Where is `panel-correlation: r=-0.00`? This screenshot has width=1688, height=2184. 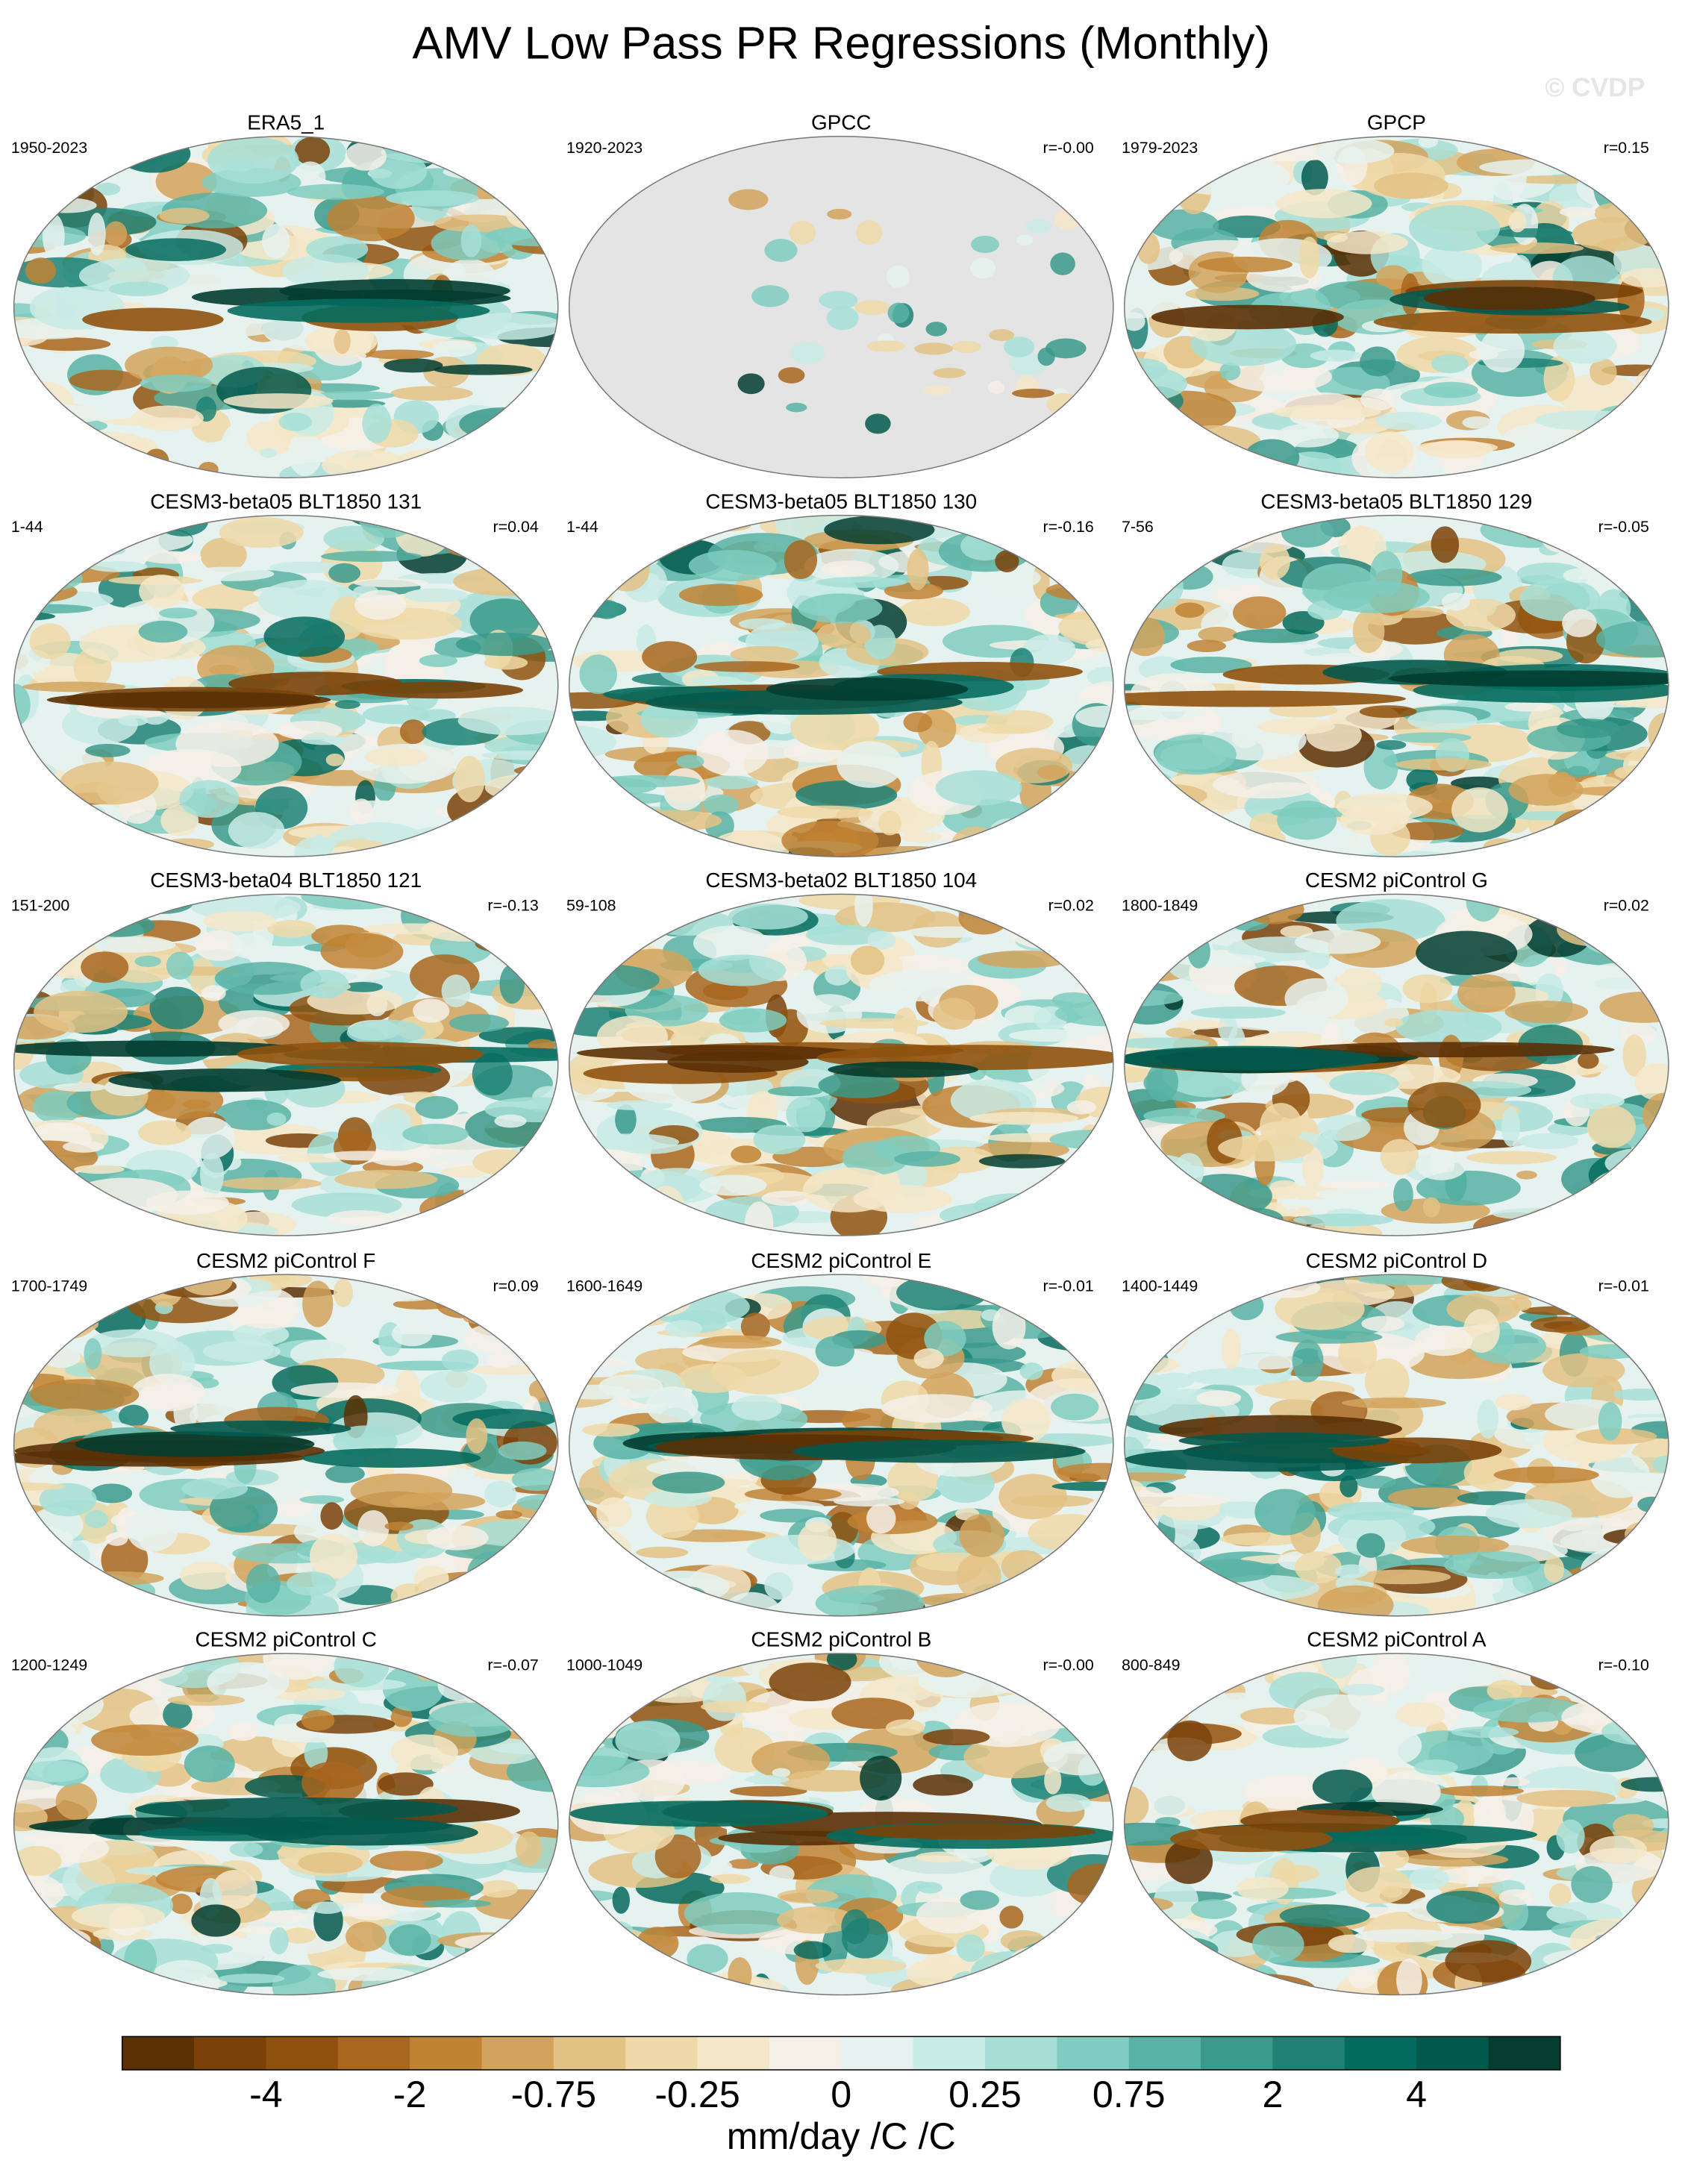 panel-correlation: r=-0.00 is located at coordinates (1068, 1665).